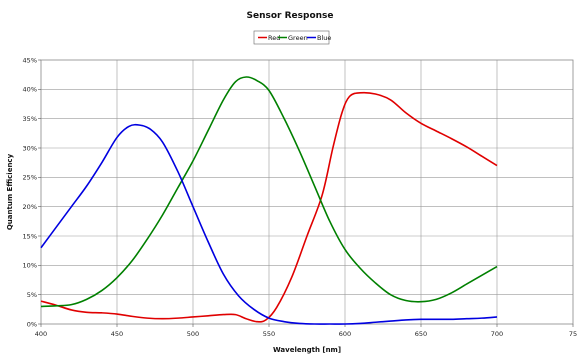  Describe the element at coordinates (274, 38) in the screenshot. I see `legend-label-red: Red` at that location.